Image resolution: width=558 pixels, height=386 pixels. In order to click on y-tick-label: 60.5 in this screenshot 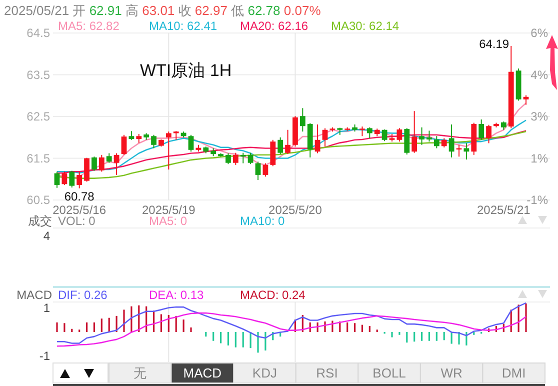, I will do `click(38, 200)`.